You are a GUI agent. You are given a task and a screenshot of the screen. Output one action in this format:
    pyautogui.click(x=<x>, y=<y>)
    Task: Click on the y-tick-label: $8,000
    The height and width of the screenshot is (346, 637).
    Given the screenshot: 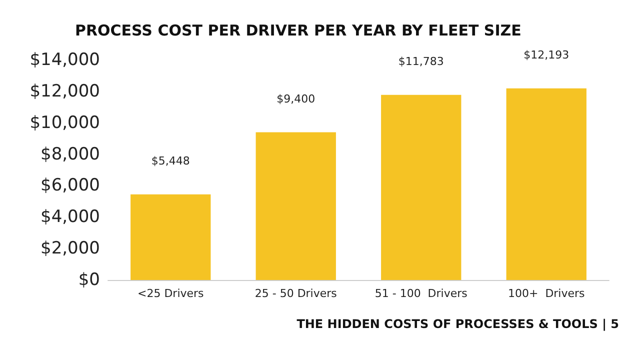 What is the action you would take?
    pyautogui.click(x=70, y=154)
    